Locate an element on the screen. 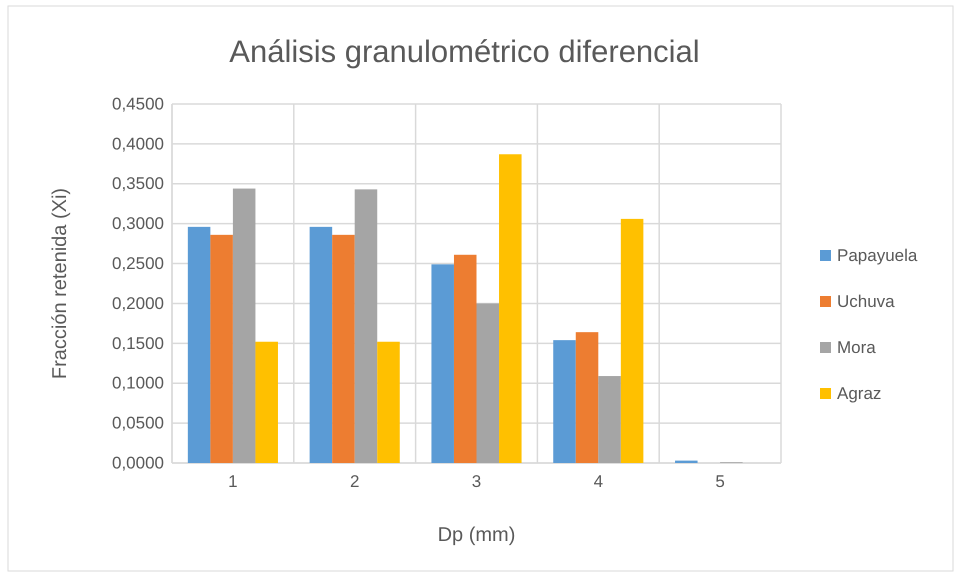 The image size is (961, 577). x-tick-label: 1 is located at coordinates (233, 482).